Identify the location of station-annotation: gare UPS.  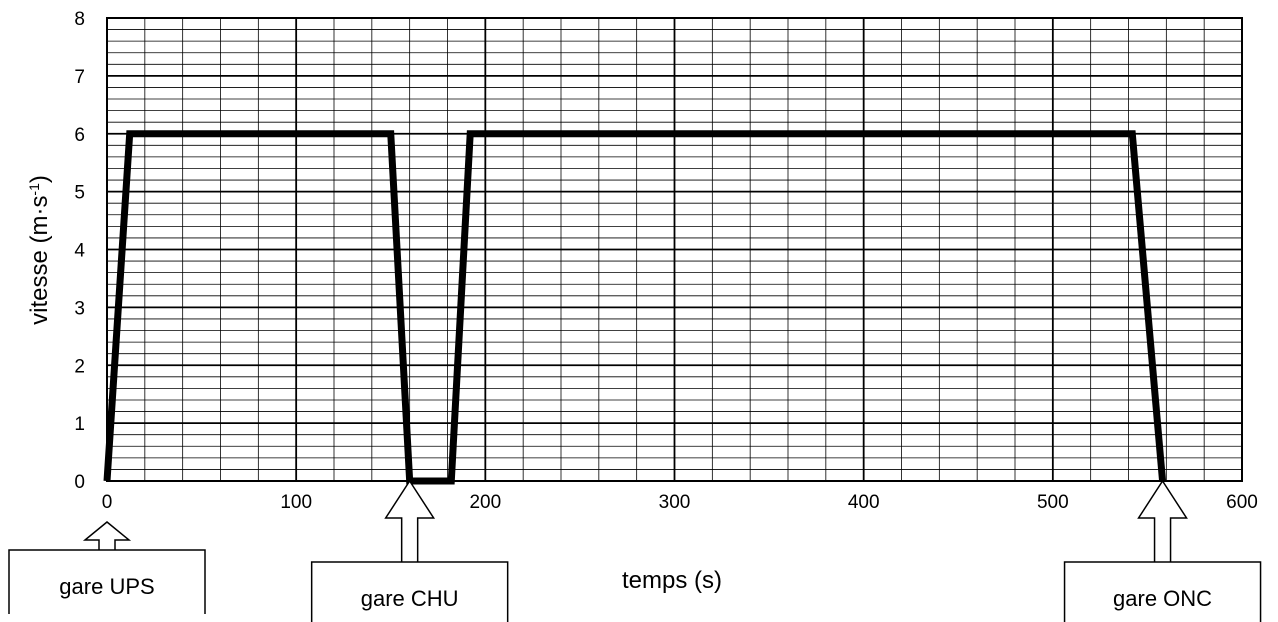
(107, 567).